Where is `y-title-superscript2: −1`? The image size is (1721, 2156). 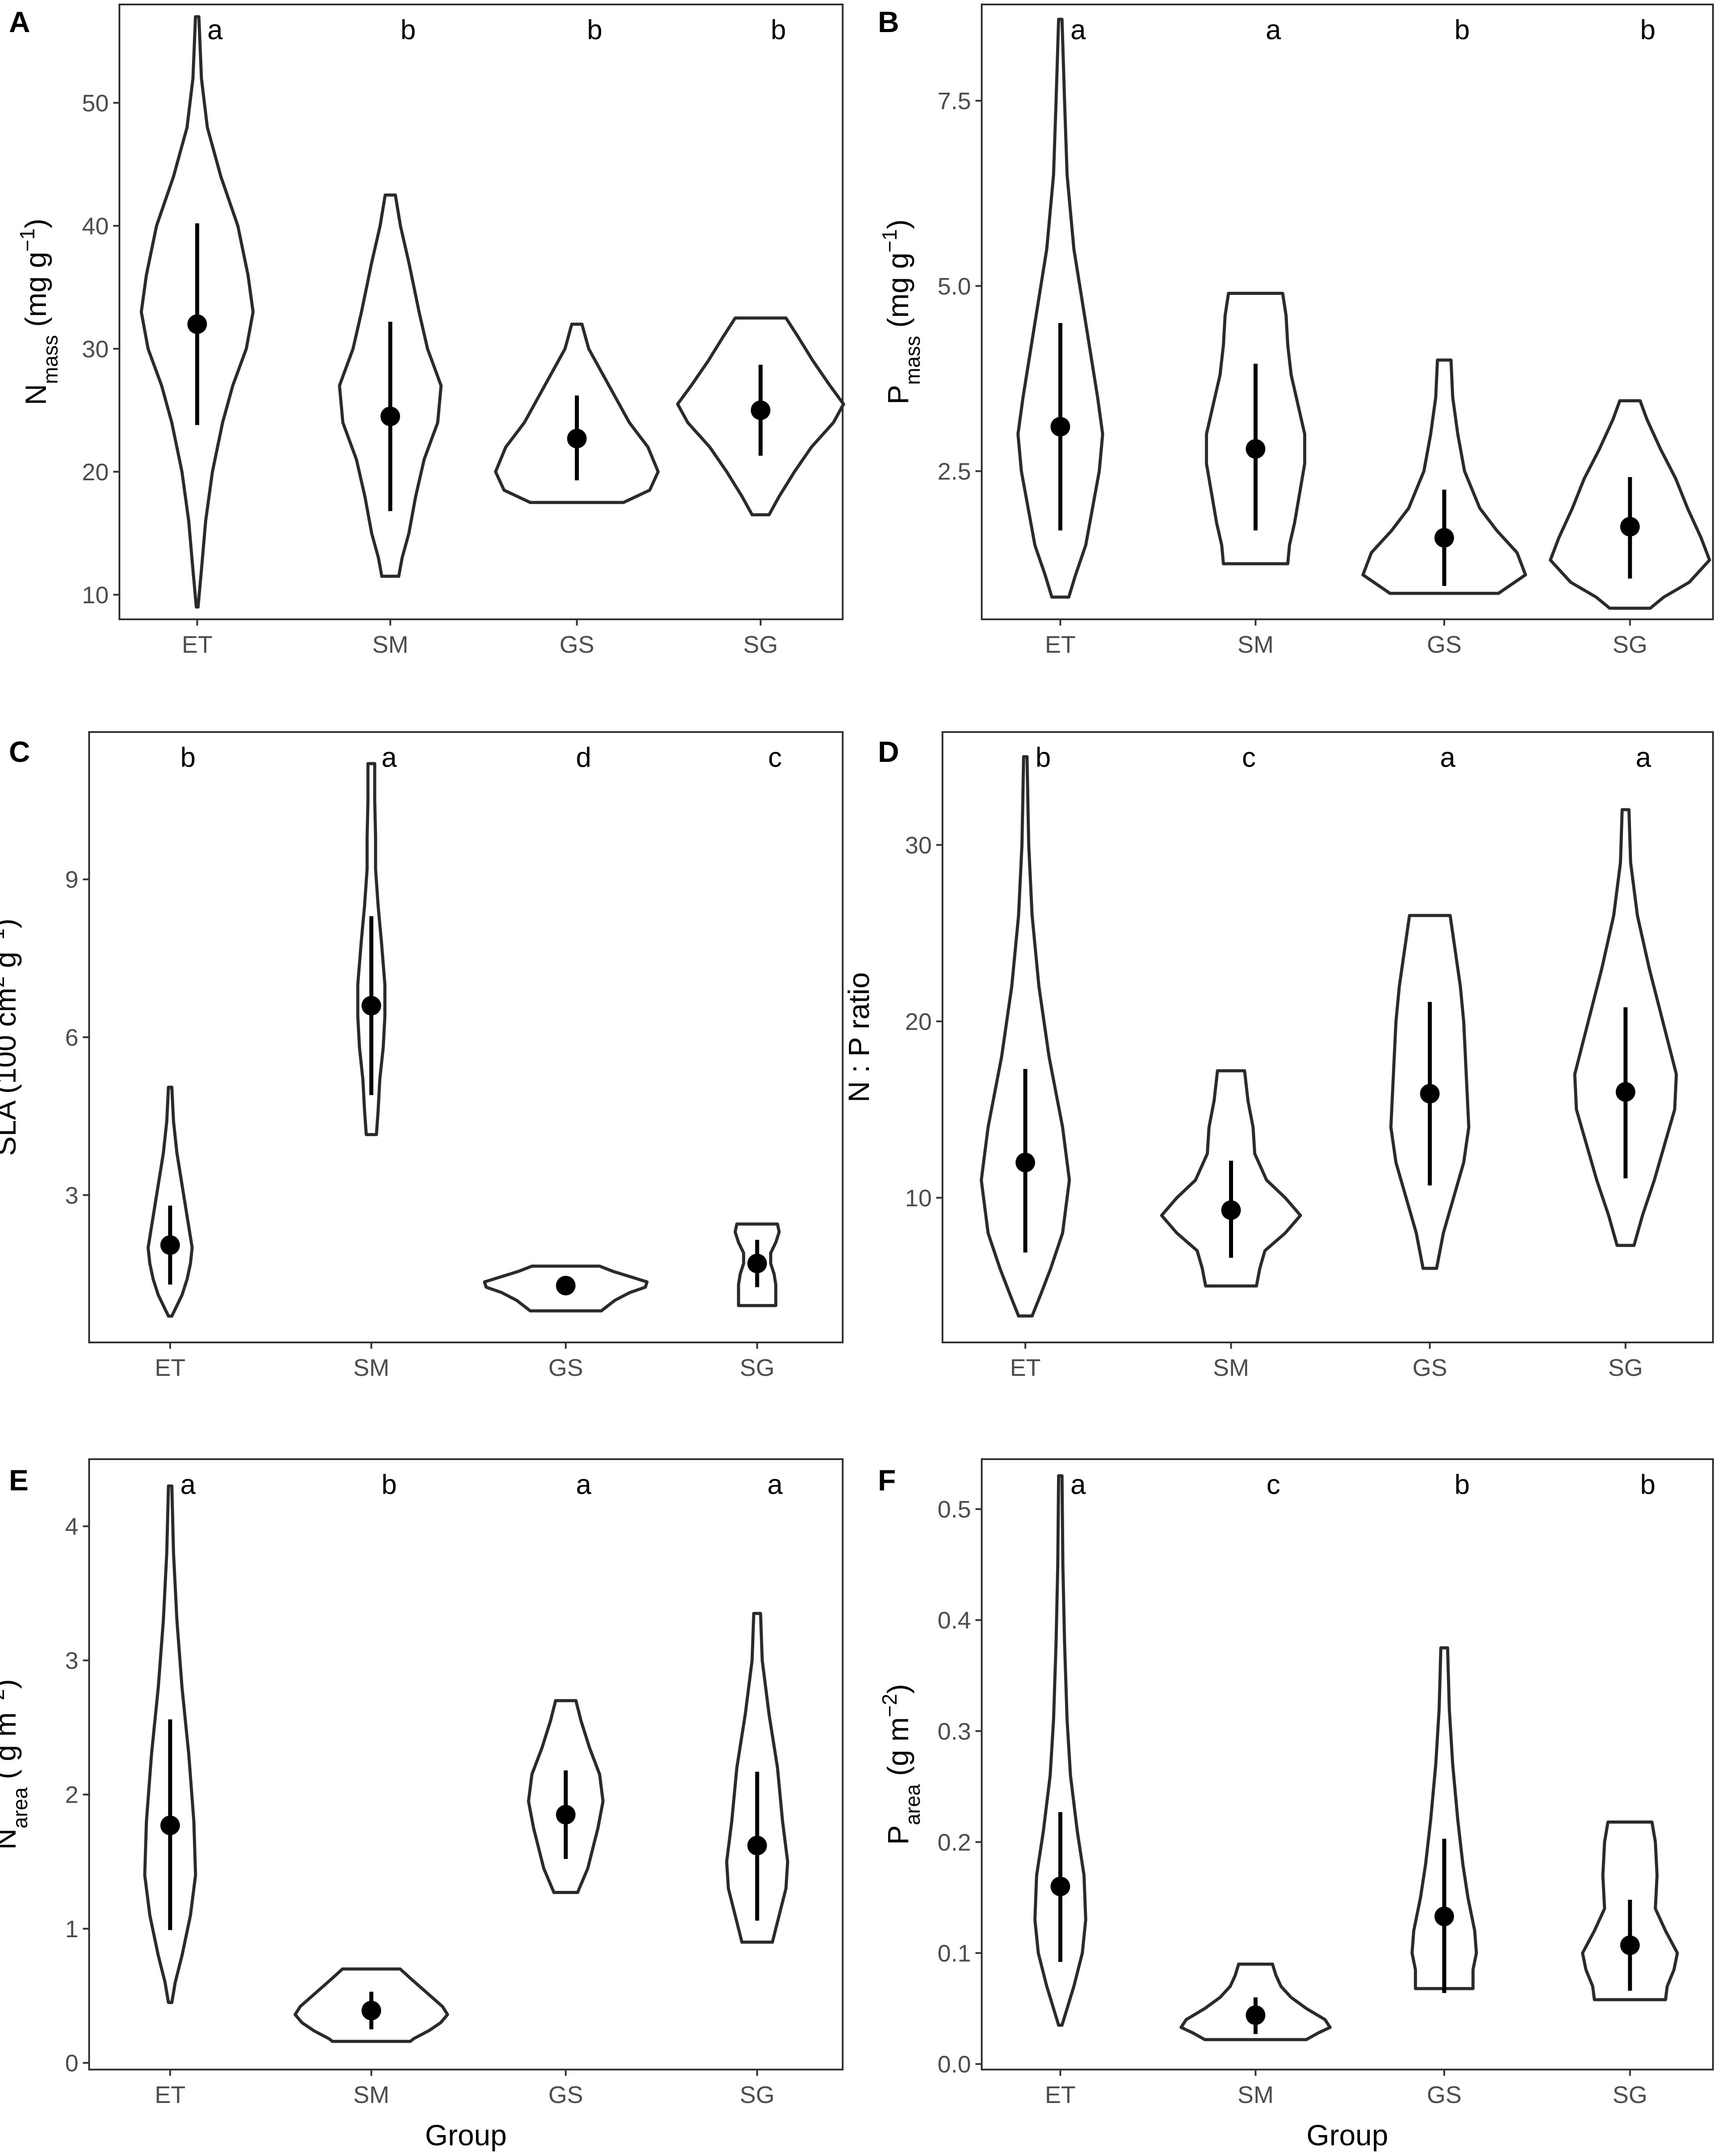
y-title-superscript2: −1 is located at coordinates (4, 941).